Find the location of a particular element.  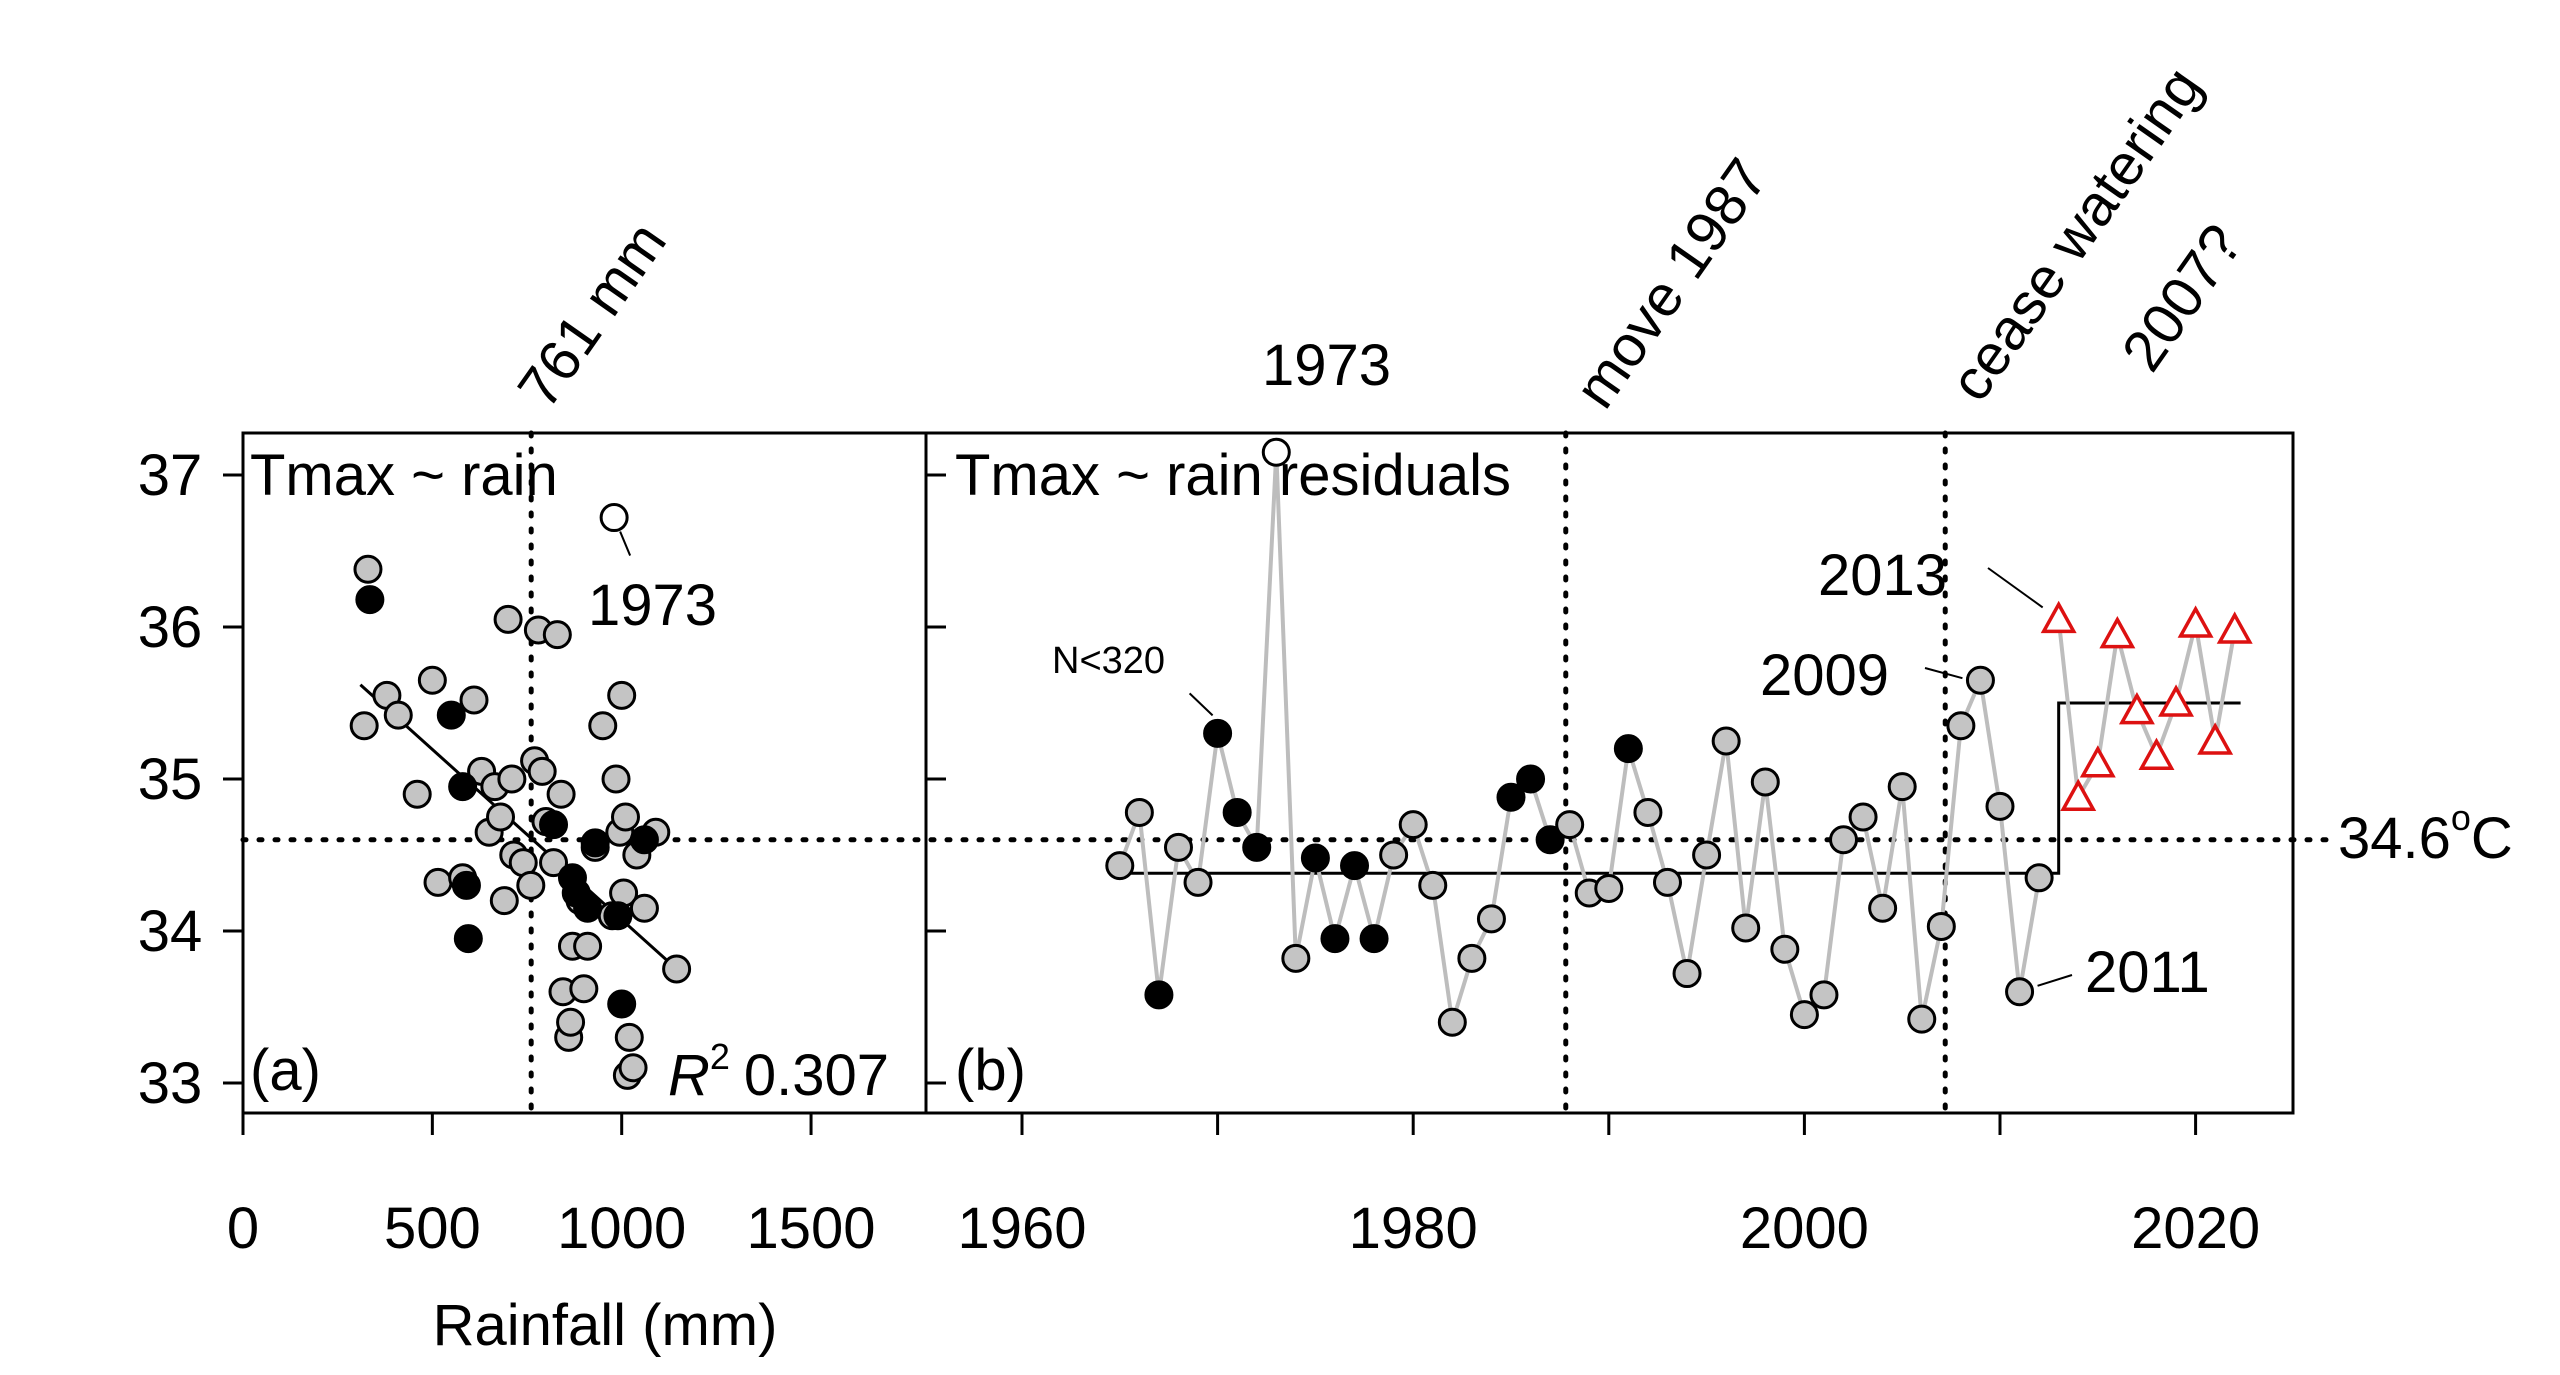

panel-a-data is located at coordinates (520, 796).